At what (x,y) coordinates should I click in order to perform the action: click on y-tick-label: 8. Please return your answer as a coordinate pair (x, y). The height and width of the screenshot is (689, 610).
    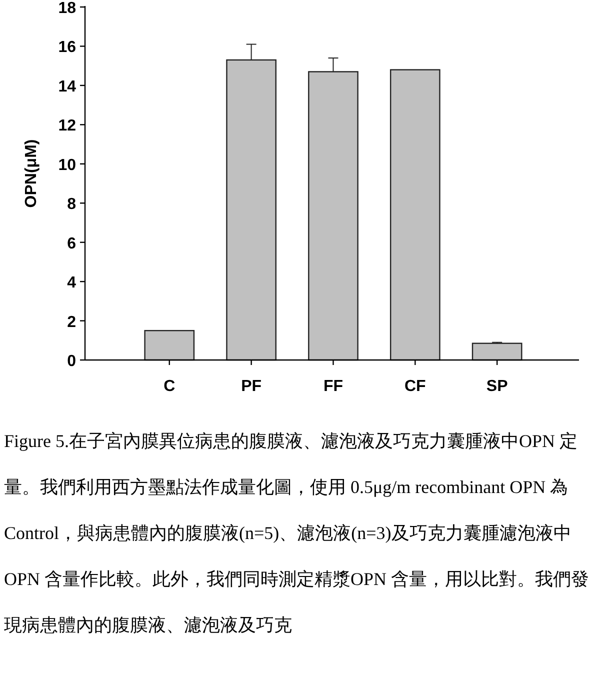
    Looking at the image, I should click on (71, 205).